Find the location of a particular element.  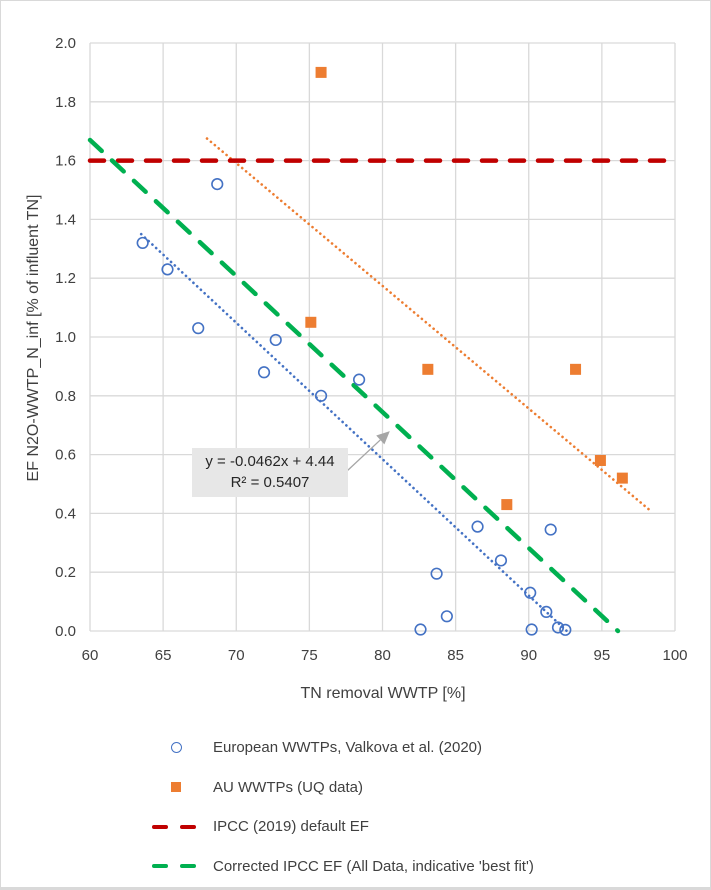

legend-label: European WWTPs, Valkova et al. (2020) is located at coordinates (348, 748).